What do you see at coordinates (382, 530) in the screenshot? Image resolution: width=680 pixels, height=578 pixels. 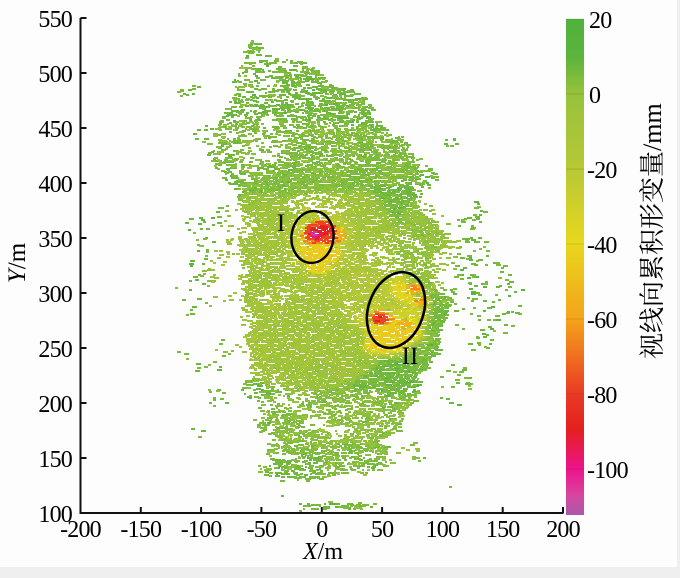 I see `svg-text: 50` at bounding box center [382, 530].